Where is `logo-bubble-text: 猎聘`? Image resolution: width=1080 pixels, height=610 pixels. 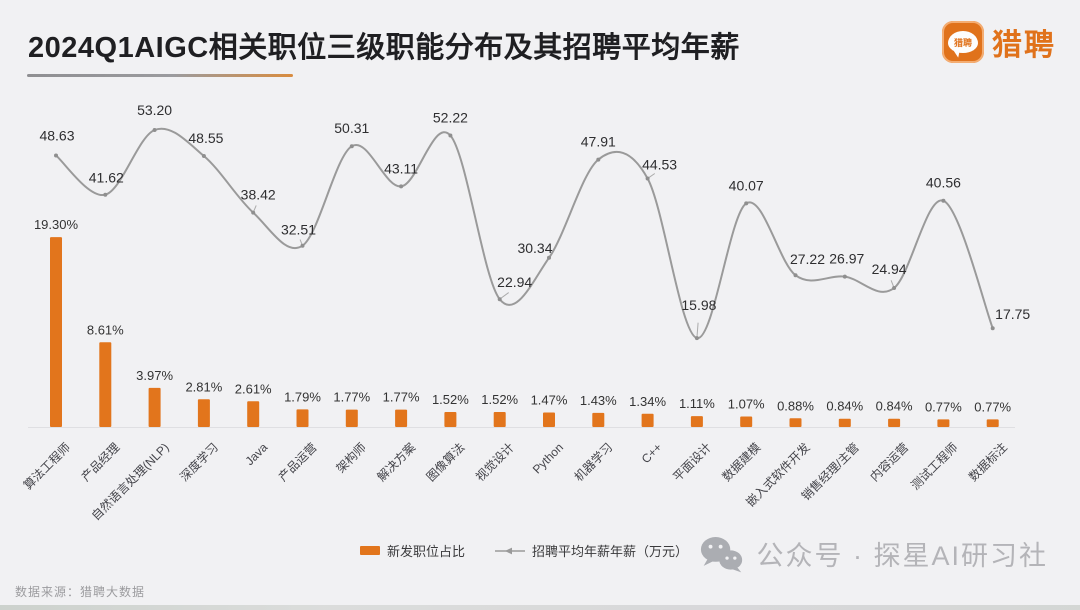 logo-bubble-text: 猎聘 is located at coordinates (962, 42).